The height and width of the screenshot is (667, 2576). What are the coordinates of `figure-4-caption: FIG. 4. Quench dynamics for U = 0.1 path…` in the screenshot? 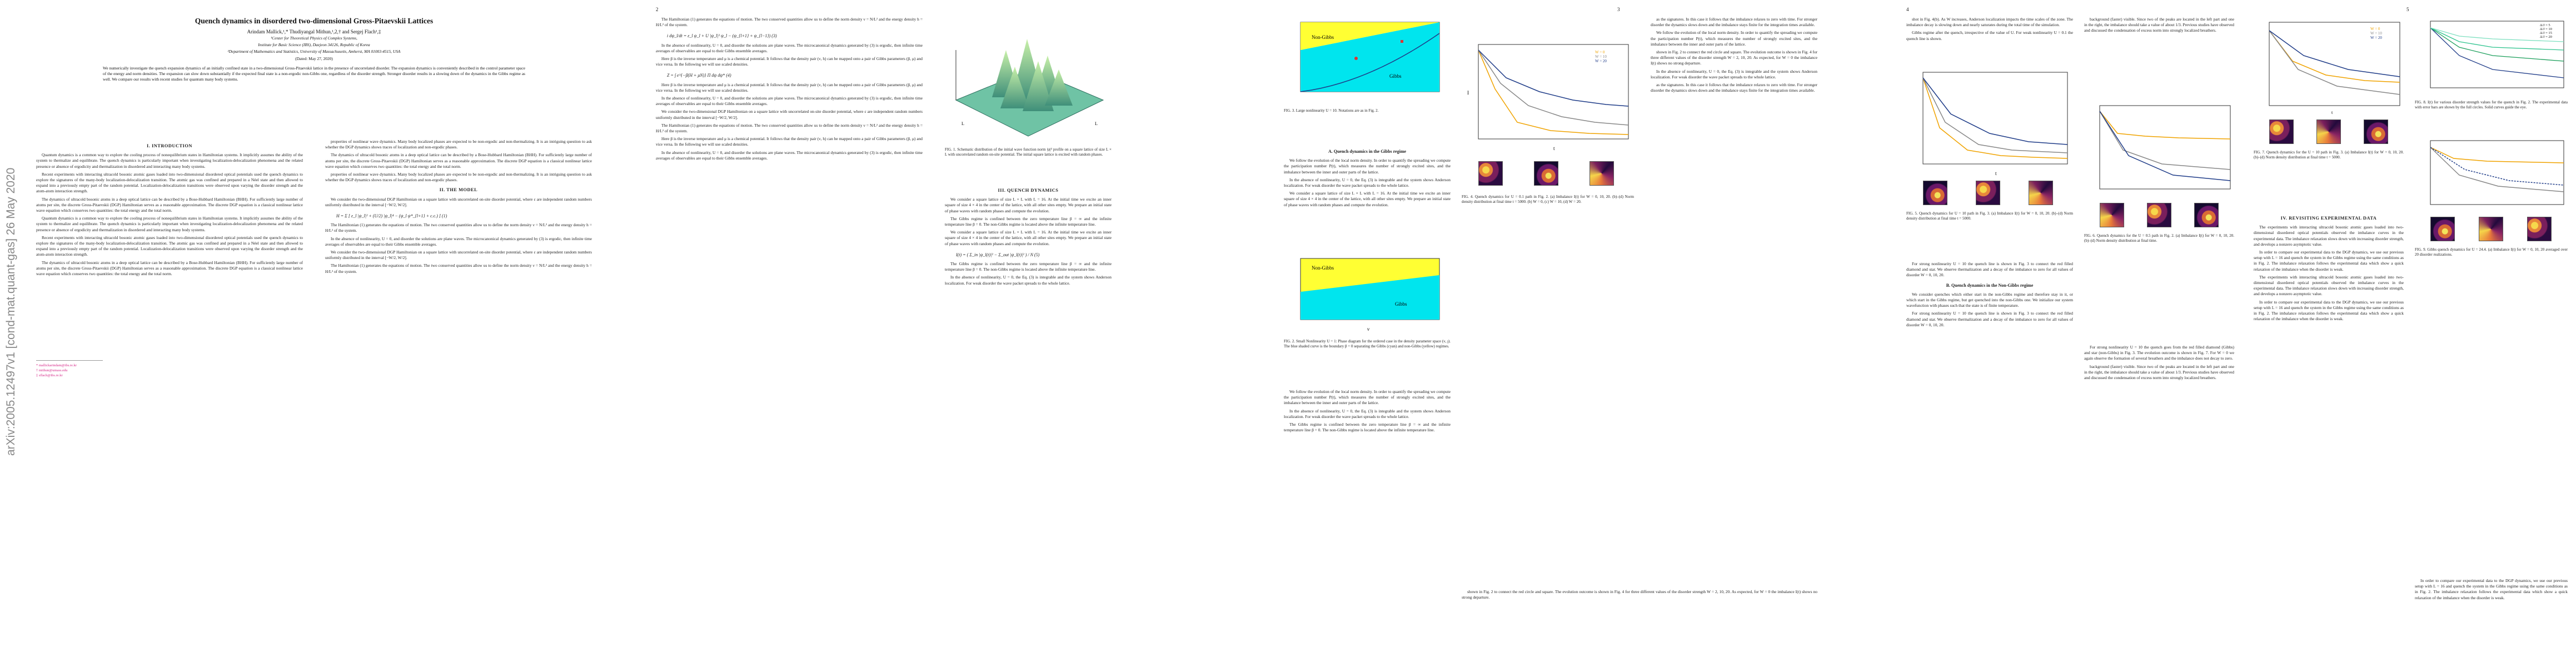 It's located at (1548, 200).